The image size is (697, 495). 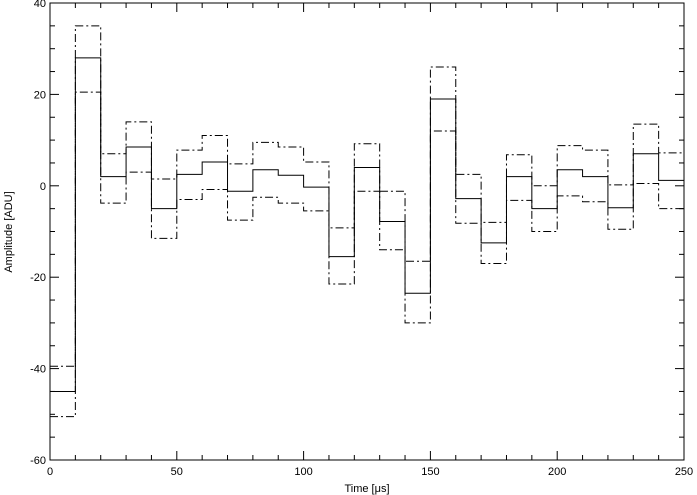 I want to click on y-tick-label: 20, so click(x=40, y=95).